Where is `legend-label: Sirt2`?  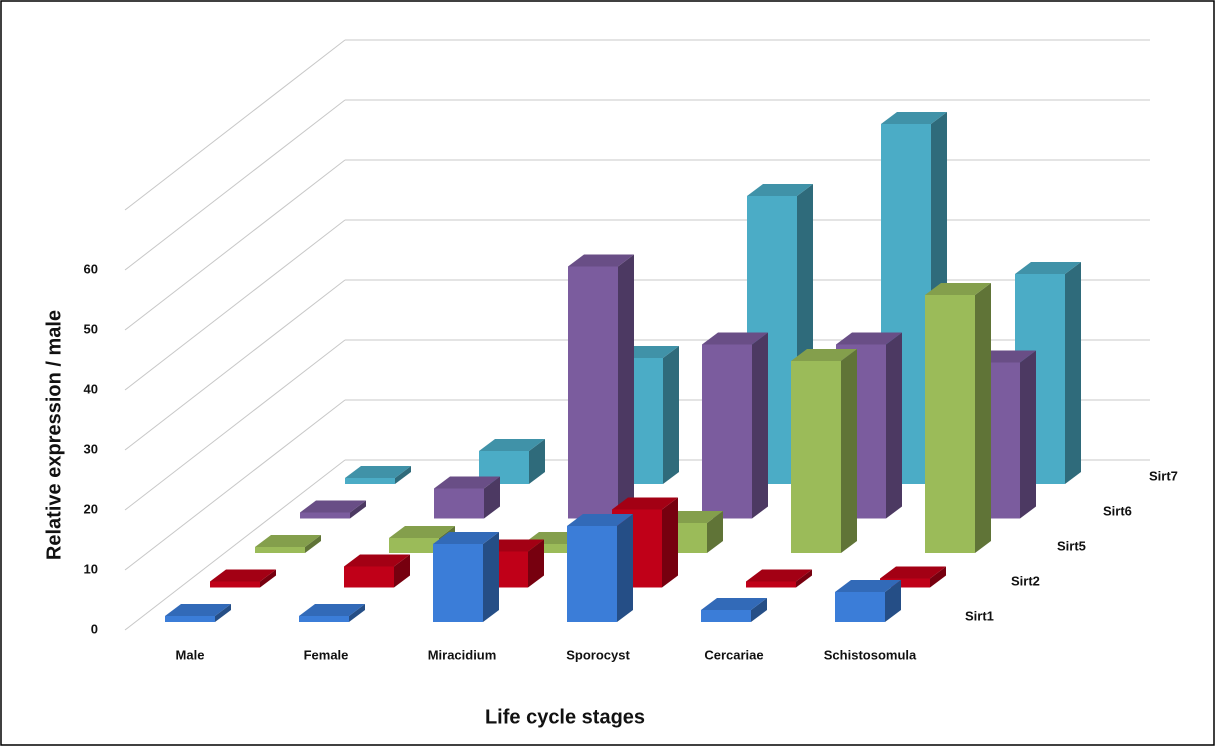
legend-label: Sirt2 is located at coordinates (1025, 580).